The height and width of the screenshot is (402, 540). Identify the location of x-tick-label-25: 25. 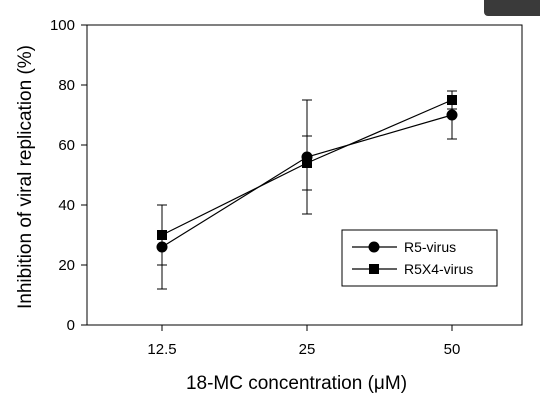
(307, 349).